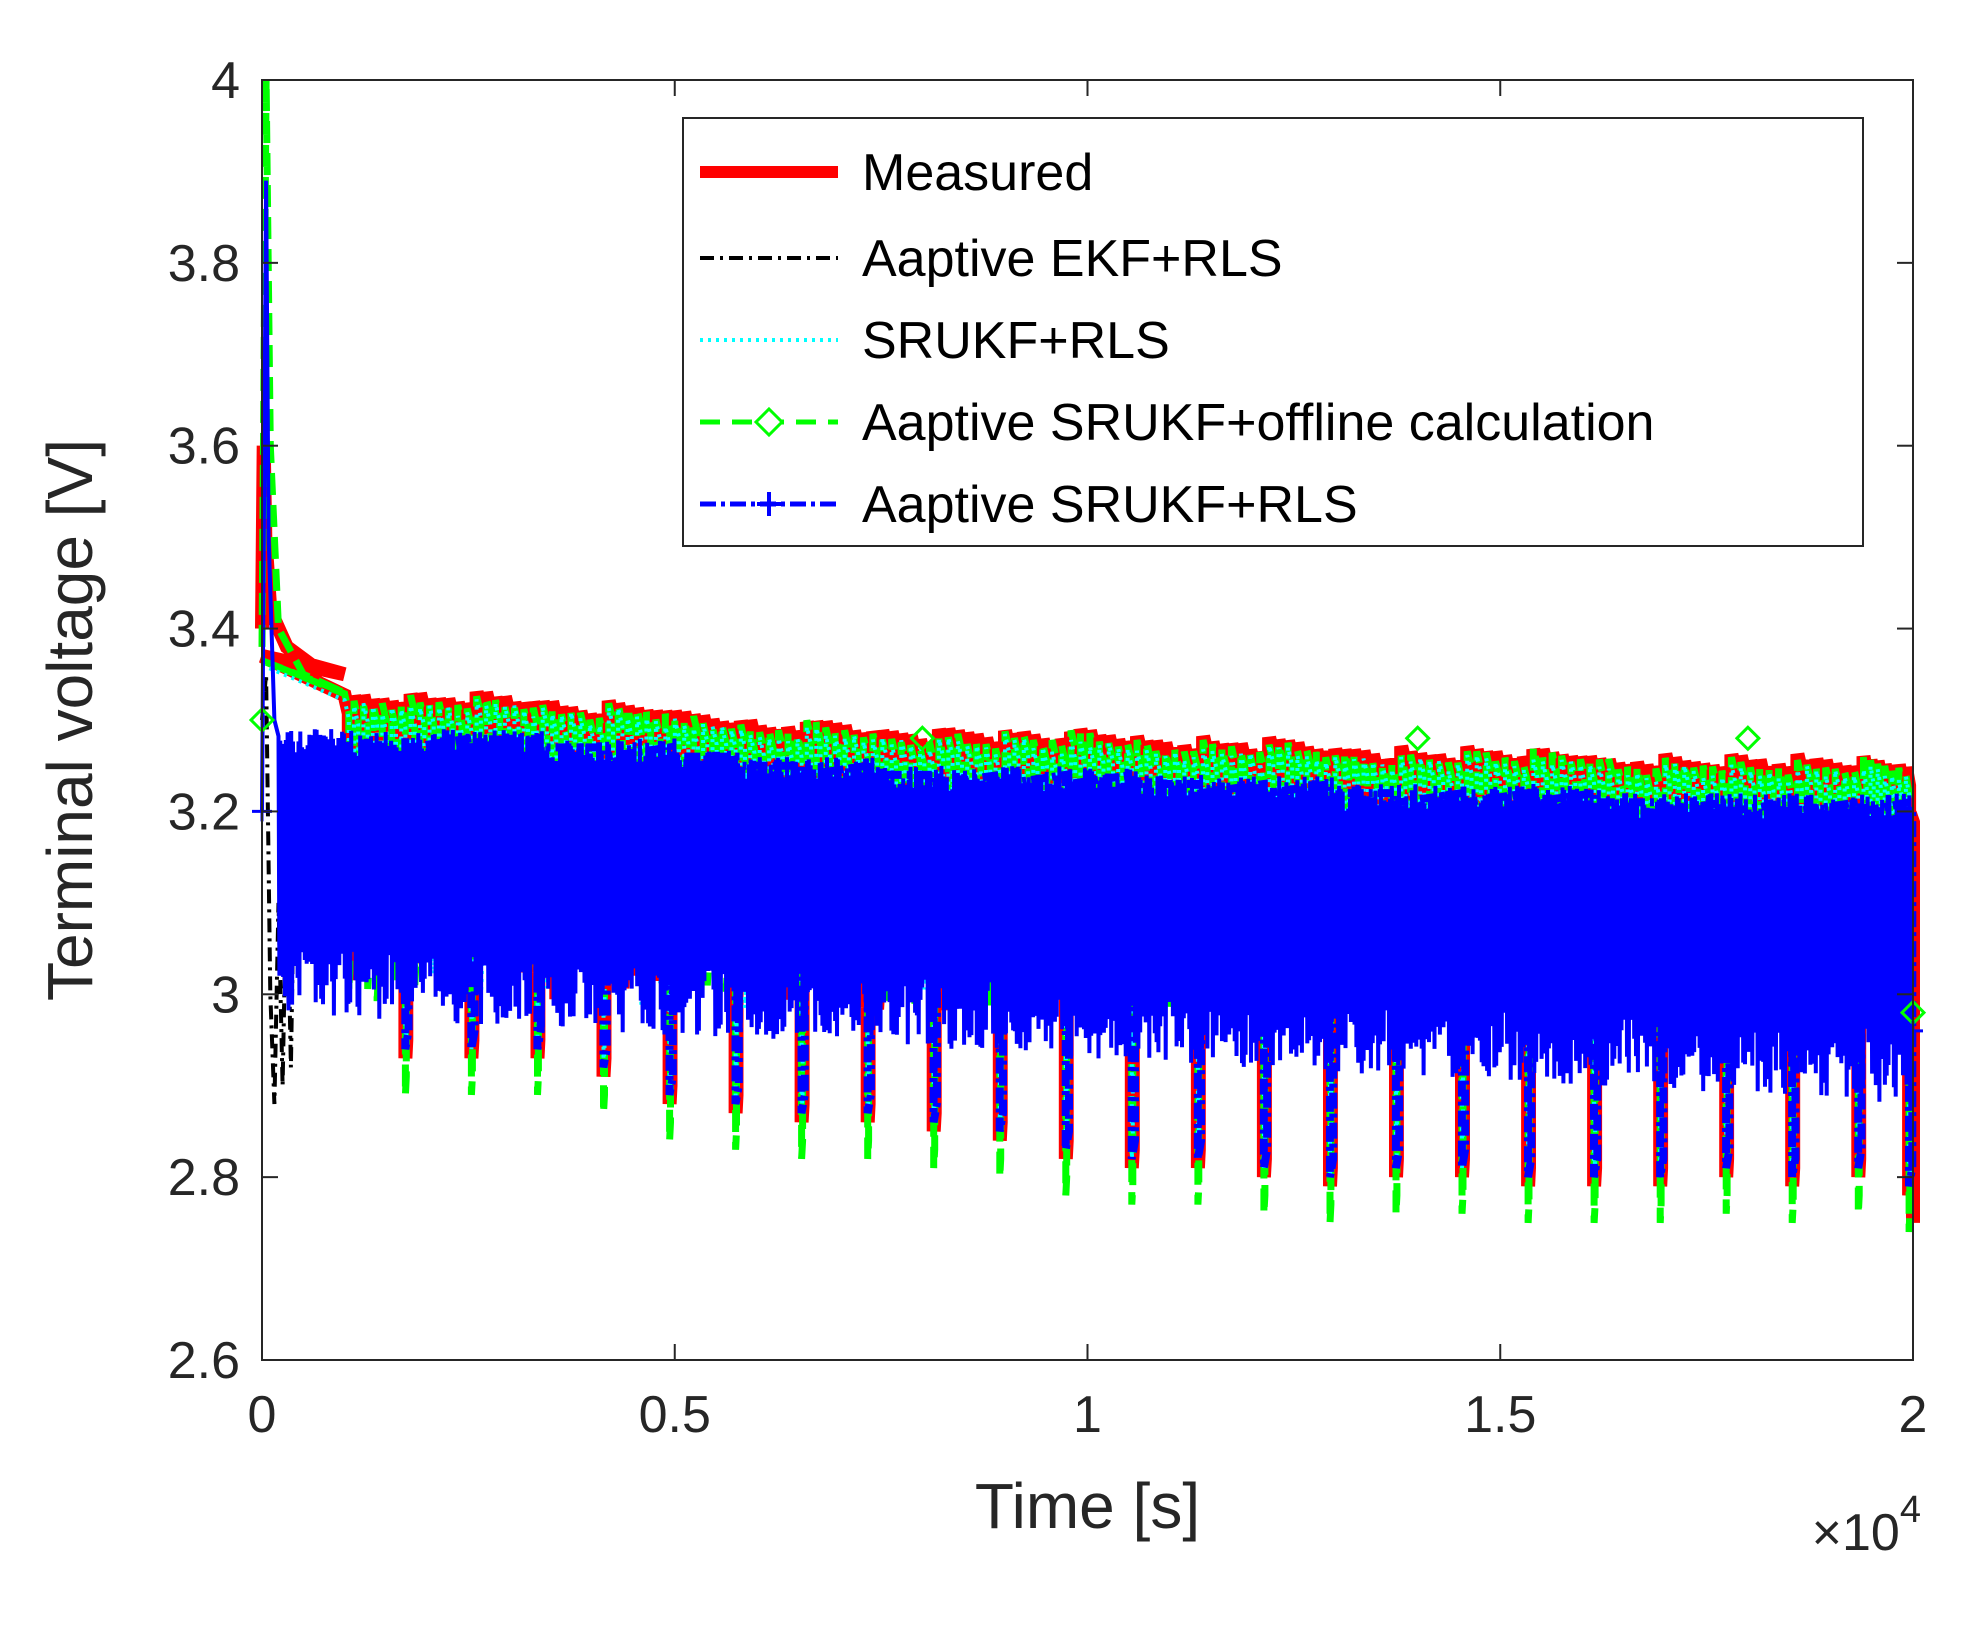  I want to click on x-tick-label: 2, so click(1913, 1415).